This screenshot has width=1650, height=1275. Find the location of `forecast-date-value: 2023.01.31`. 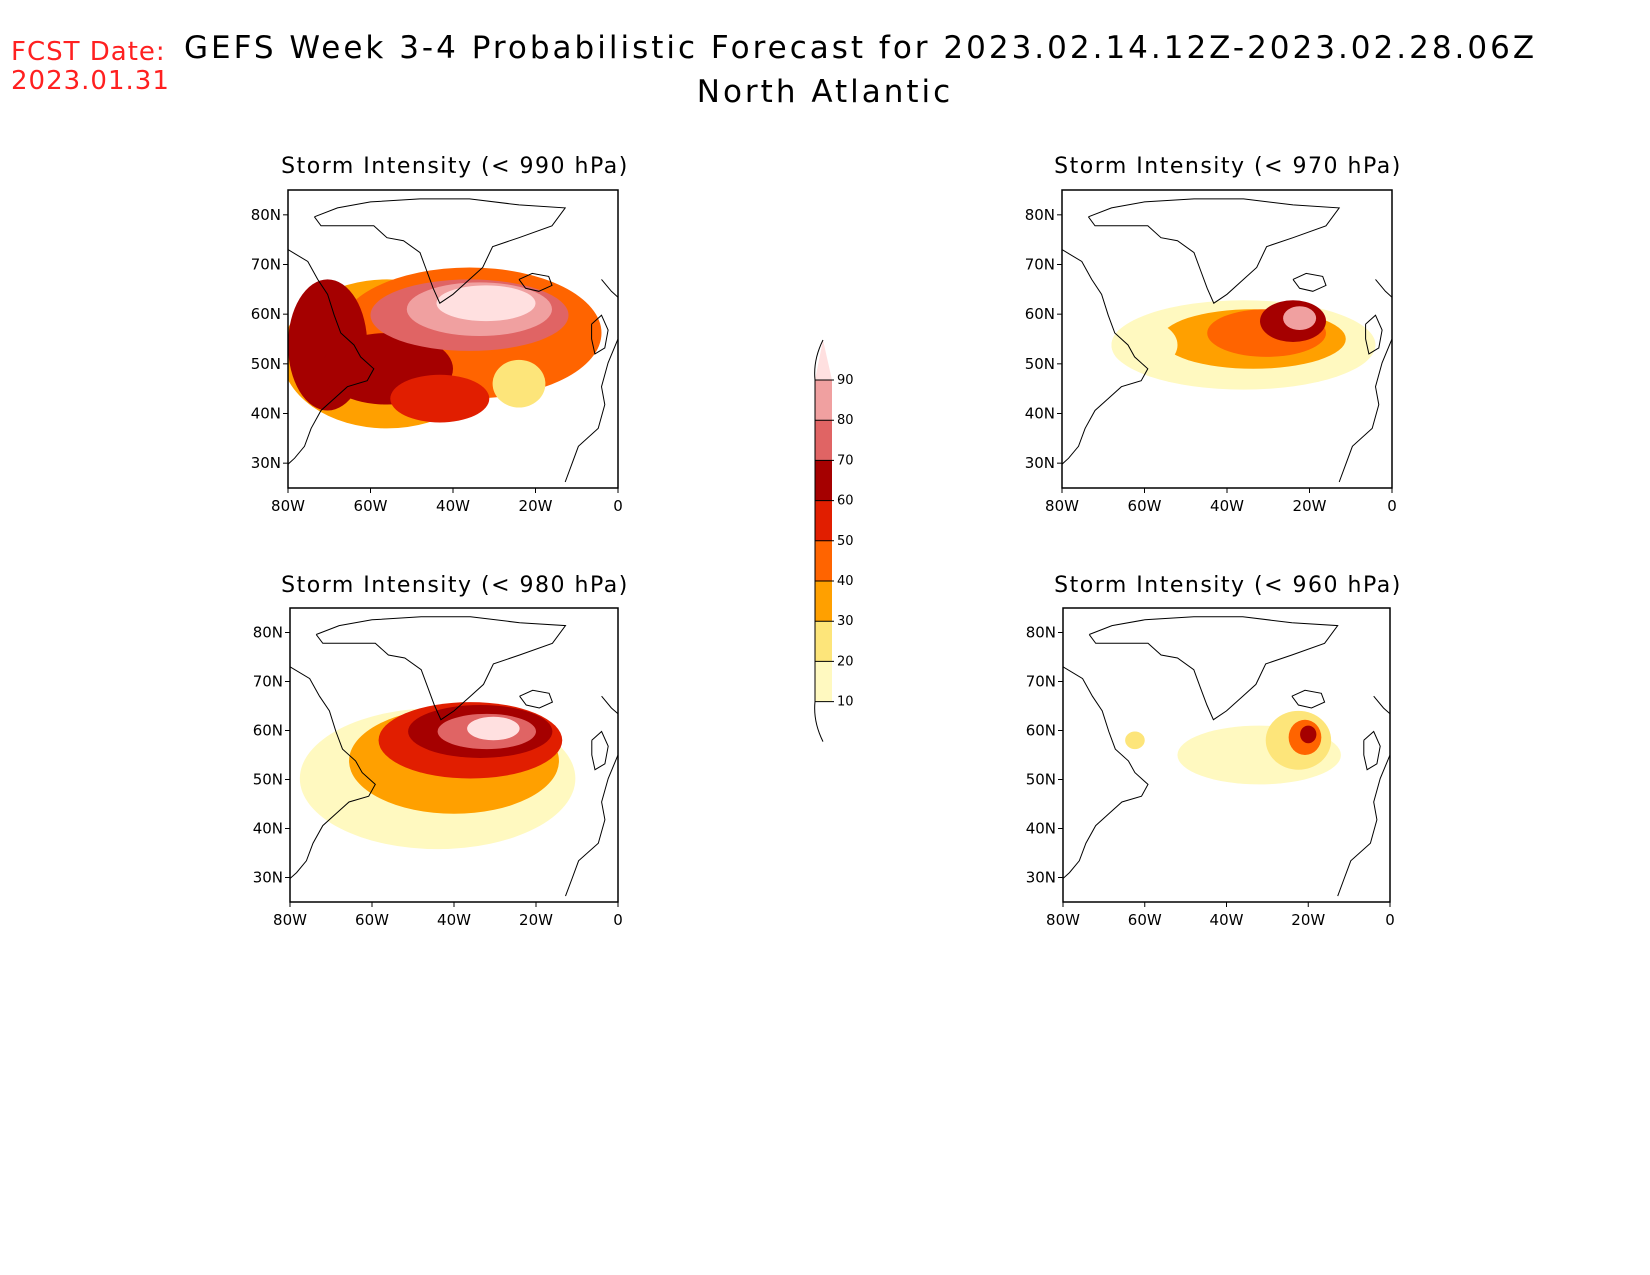

forecast-date-value: 2023.01.31 is located at coordinates (90, 81).